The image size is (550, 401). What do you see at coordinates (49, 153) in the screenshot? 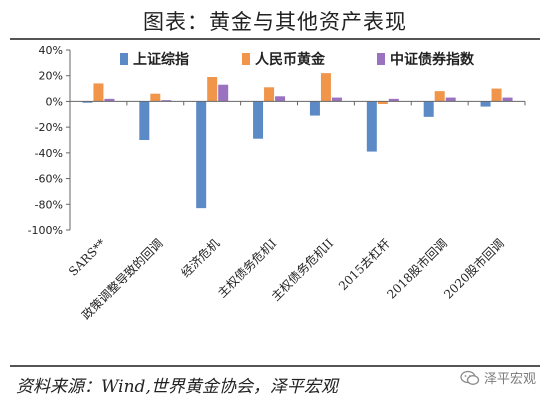
I see `y-tick-label: -40%` at bounding box center [49, 153].